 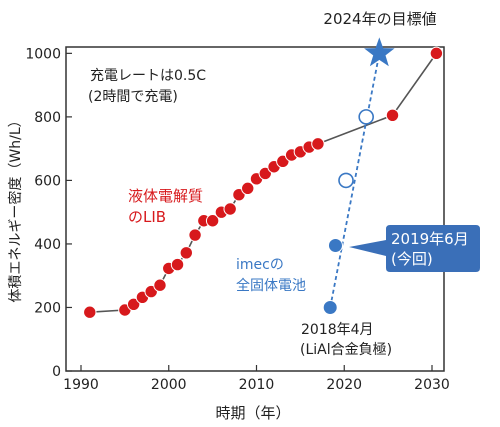 What do you see at coordinates (412, 259) in the screenshot?
I see `jun2019-sublabel: (今回)` at bounding box center [412, 259].